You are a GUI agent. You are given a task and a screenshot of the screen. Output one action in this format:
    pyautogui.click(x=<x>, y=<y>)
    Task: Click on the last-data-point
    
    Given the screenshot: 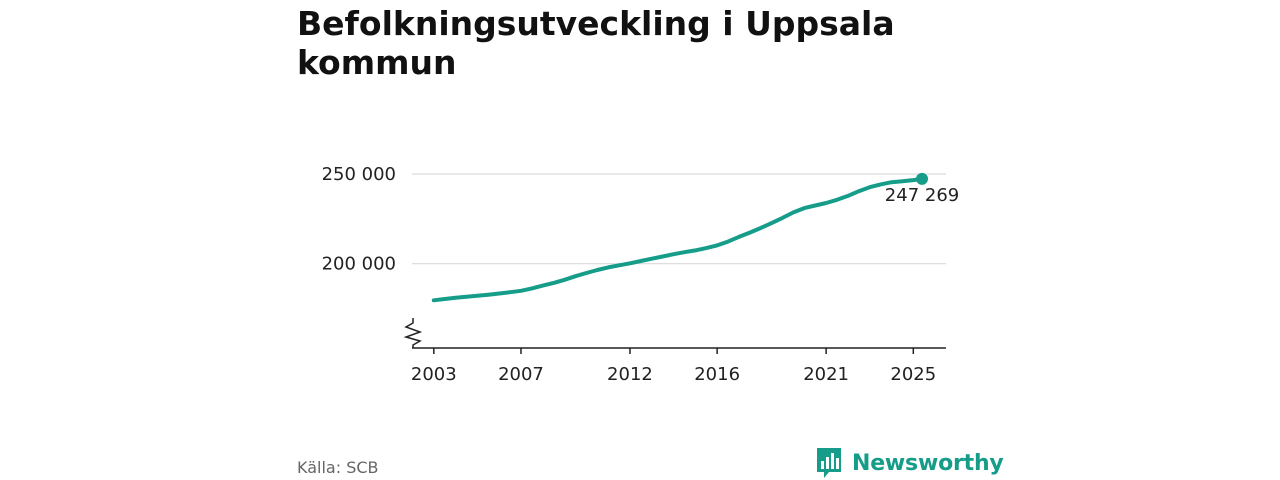 What is the action you would take?
    pyautogui.click(x=922, y=178)
    